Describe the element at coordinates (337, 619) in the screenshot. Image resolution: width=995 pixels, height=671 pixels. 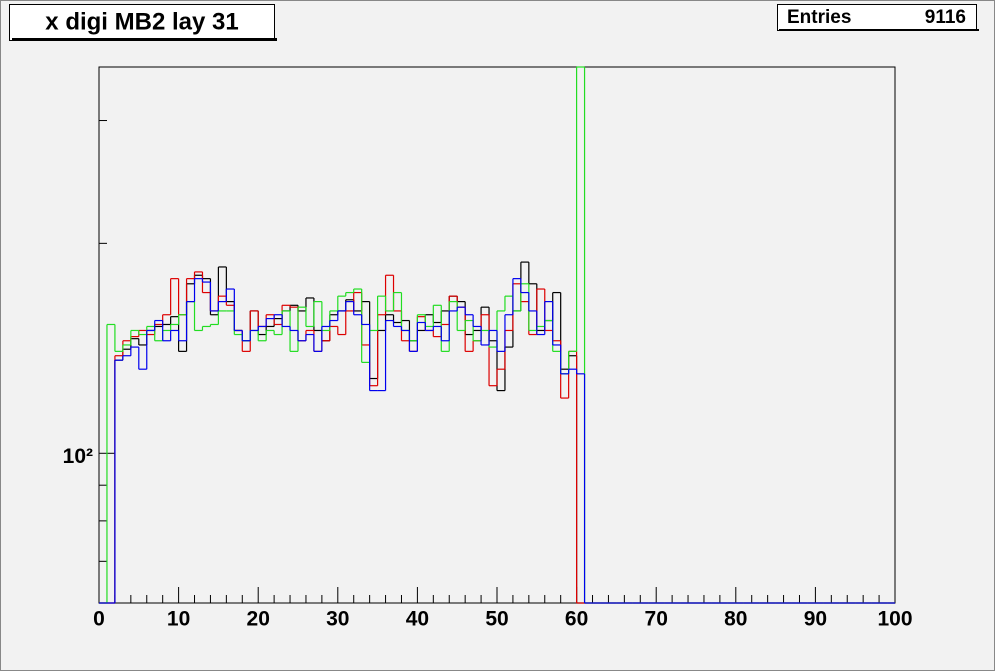
I see `x-tick-label: 30` at that location.